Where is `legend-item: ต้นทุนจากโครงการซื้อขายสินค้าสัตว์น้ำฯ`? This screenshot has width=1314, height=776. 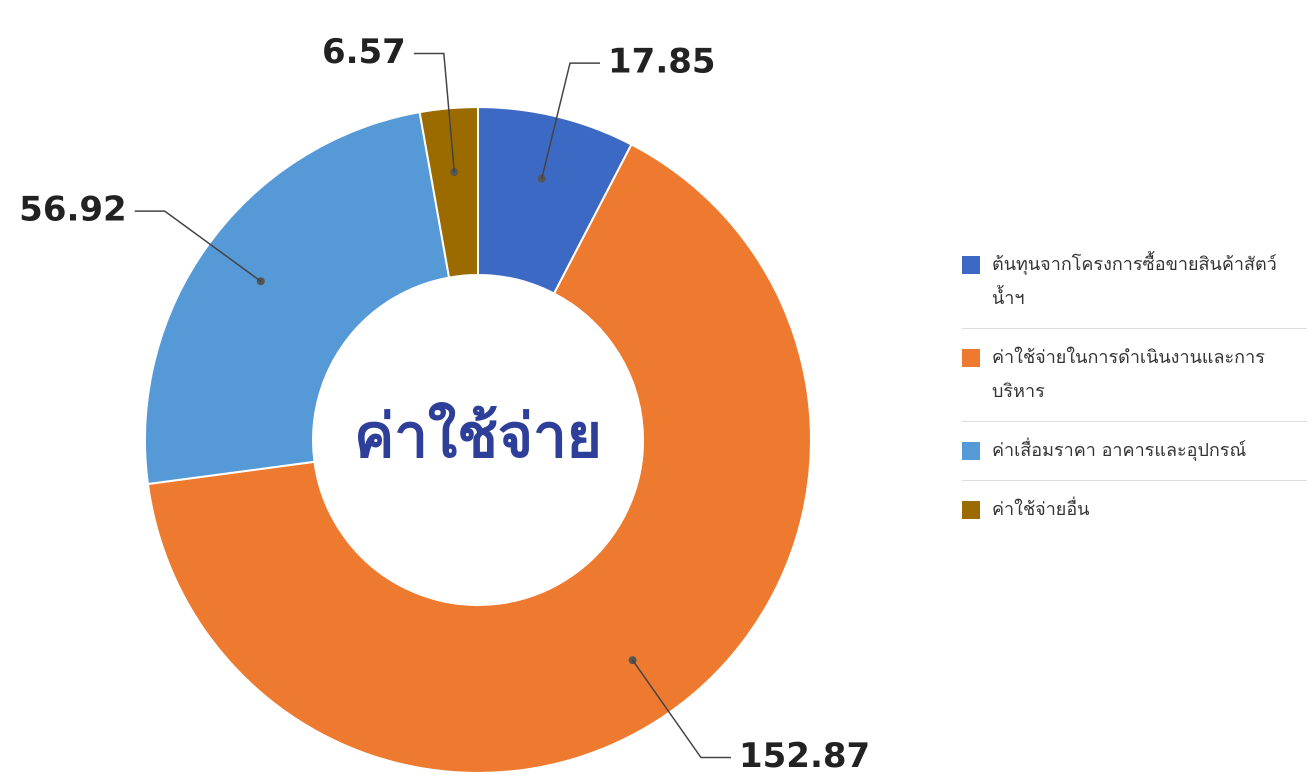 legend-item: ต้นทุนจากโครงการซื้อขายสินค้าสัตว์น้ำฯ is located at coordinates (1134, 282).